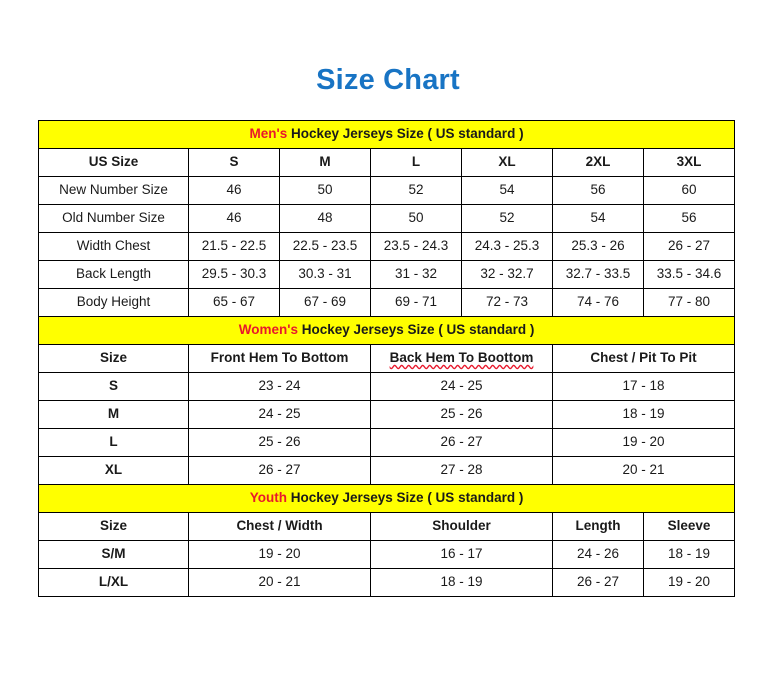  Describe the element at coordinates (507, 162) in the screenshot. I see `mens-col-4: XL` at that location.